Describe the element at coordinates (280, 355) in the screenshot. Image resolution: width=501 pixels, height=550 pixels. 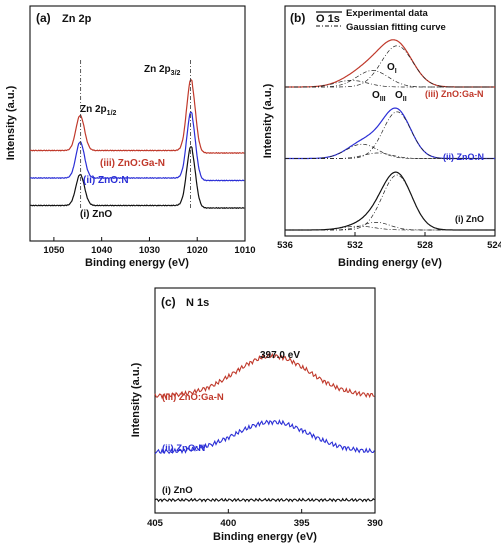
I see `panel-c-annotation: 397.0 eV` at that location.